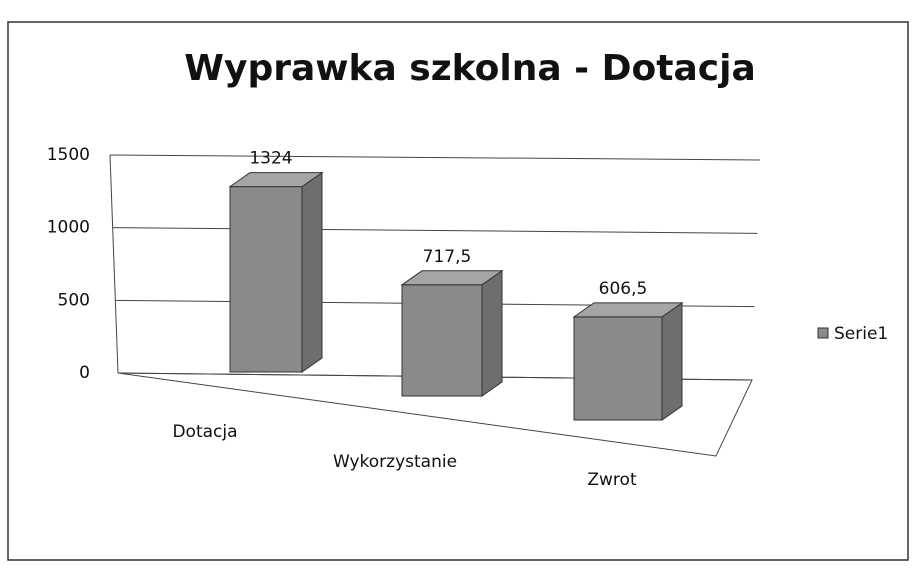  What do you see at coordinates (447, 257) in the screenshot?
I see `data-label: 717,5` at bounding box center [447, 257].